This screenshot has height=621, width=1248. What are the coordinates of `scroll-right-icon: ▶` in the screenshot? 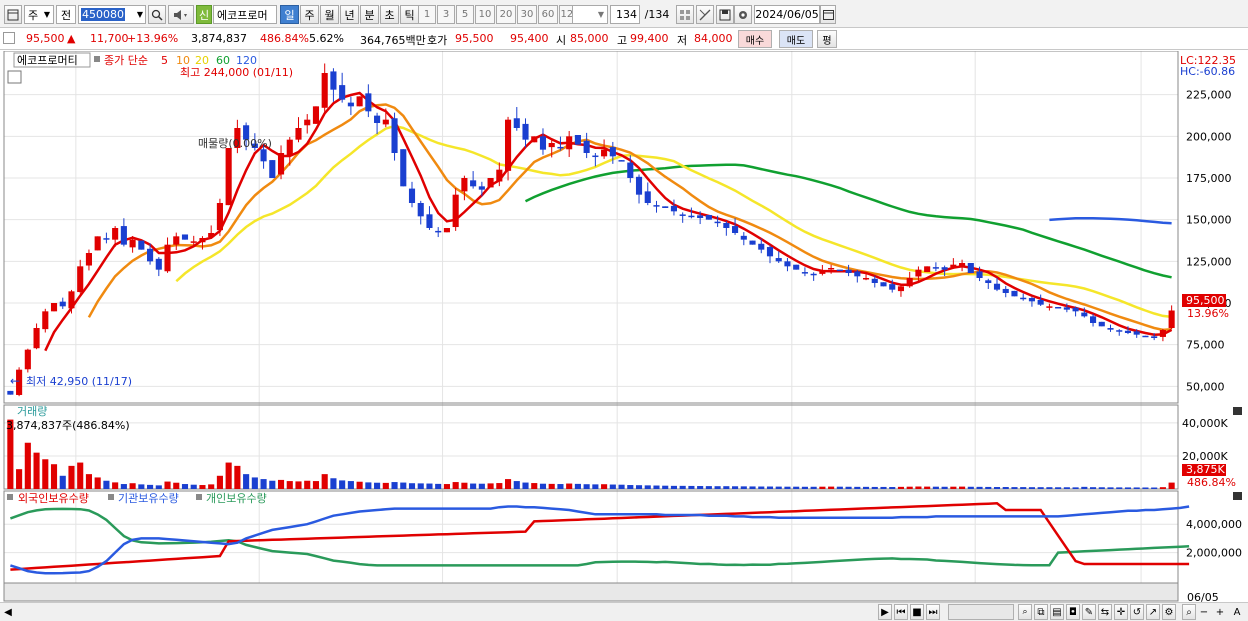 It's located at (885, 612).